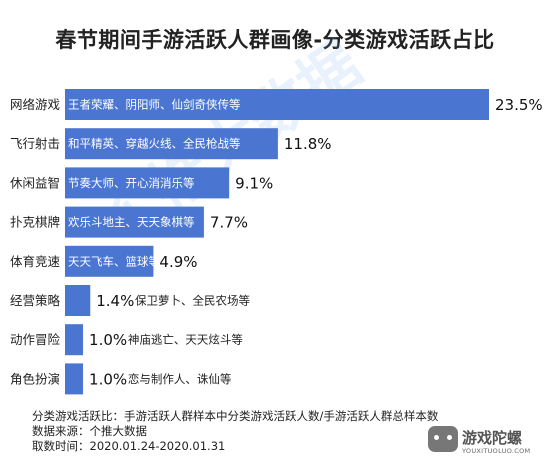 The width and height of the screenshot is (550, 476). What do you see at coordinates (178, 262) in the screenshot?
I see `value-label: 4.9%` at bounding box center [178, 262].